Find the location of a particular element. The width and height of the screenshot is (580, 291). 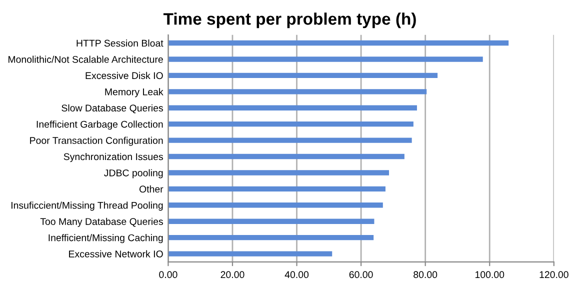

y-tick-label: Monolithic/Not Scalable Architecture is located at coordinates (85, 59).